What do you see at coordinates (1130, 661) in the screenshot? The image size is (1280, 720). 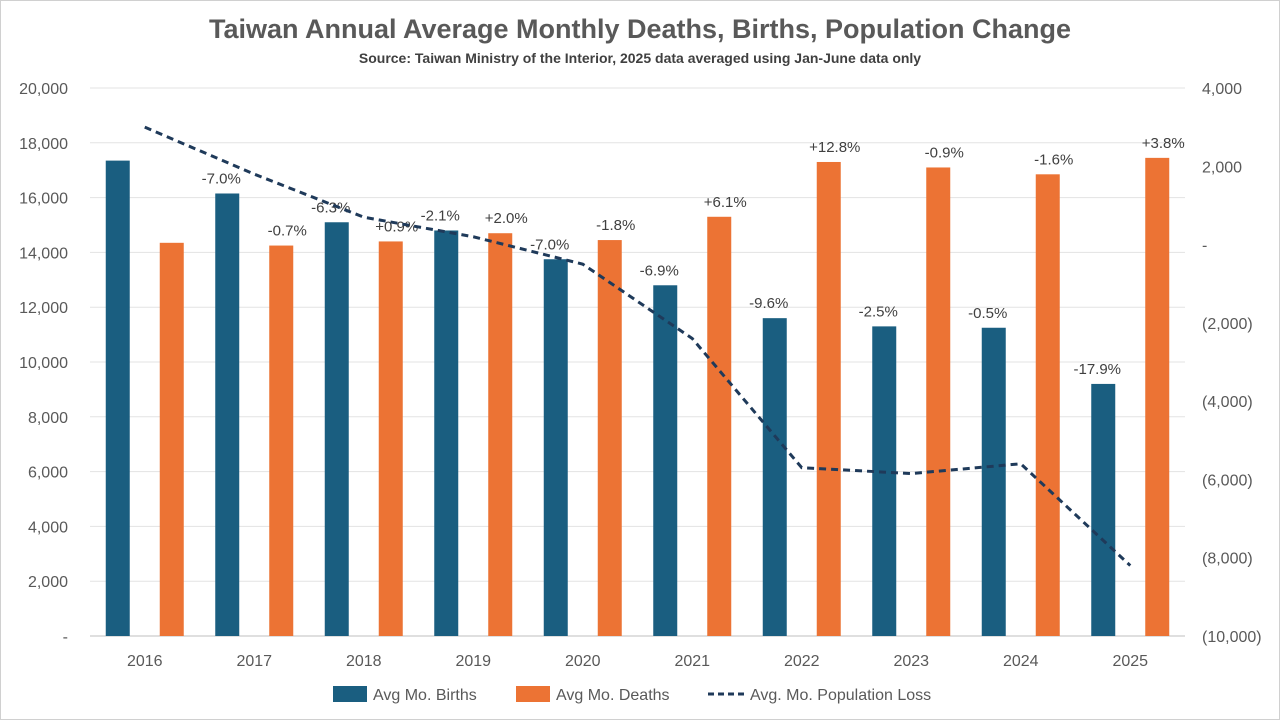 I see `x-tick-label: 2025` at bounding box center [1130, 661].